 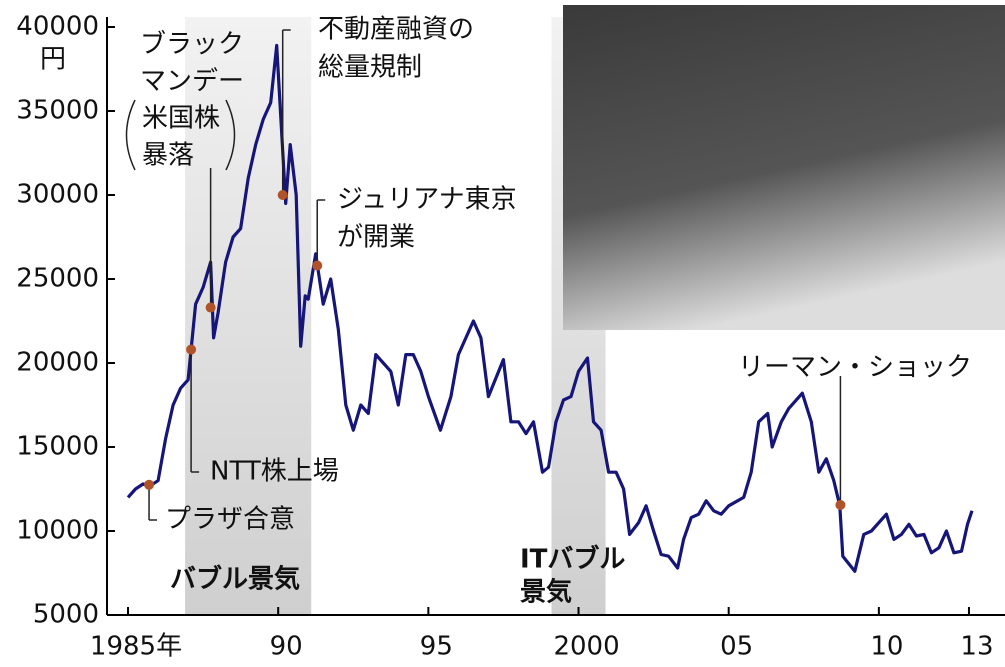 I want to click on x-tick-label: 95, so click(x=436, y=647).